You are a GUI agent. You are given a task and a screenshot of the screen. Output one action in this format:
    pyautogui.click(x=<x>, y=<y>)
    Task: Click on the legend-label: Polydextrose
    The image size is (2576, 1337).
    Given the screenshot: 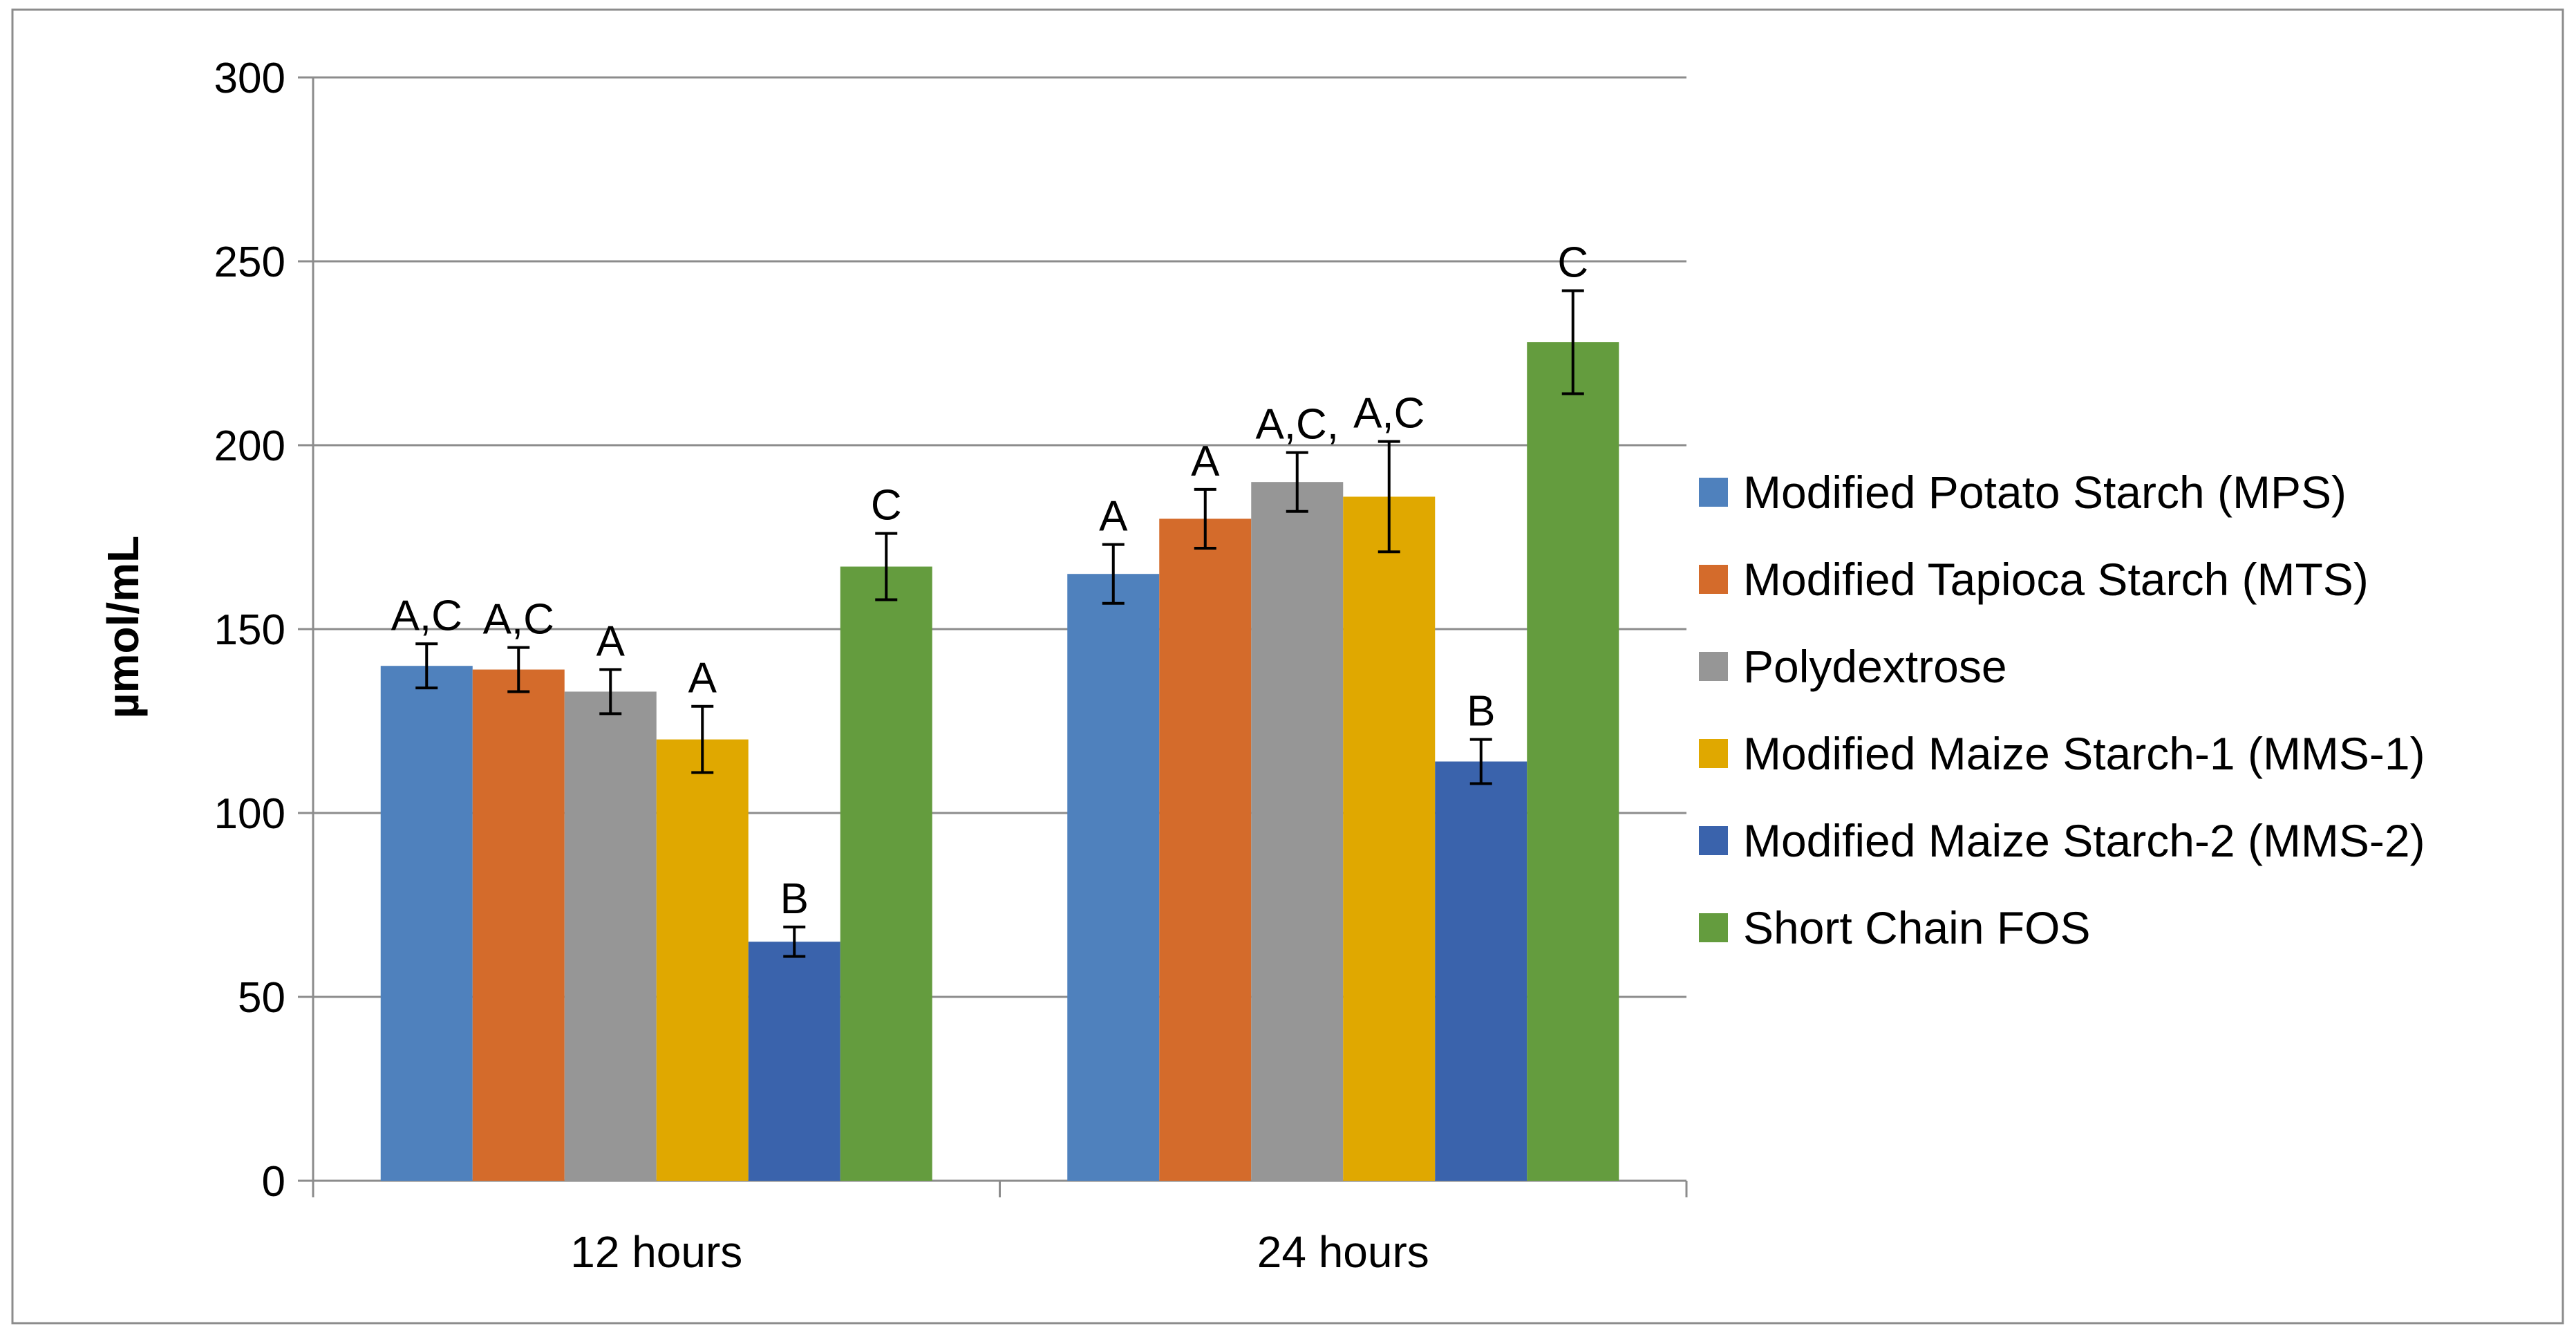 What is the action you would take?
    pyautogui.click(x=1875, y=666)
    